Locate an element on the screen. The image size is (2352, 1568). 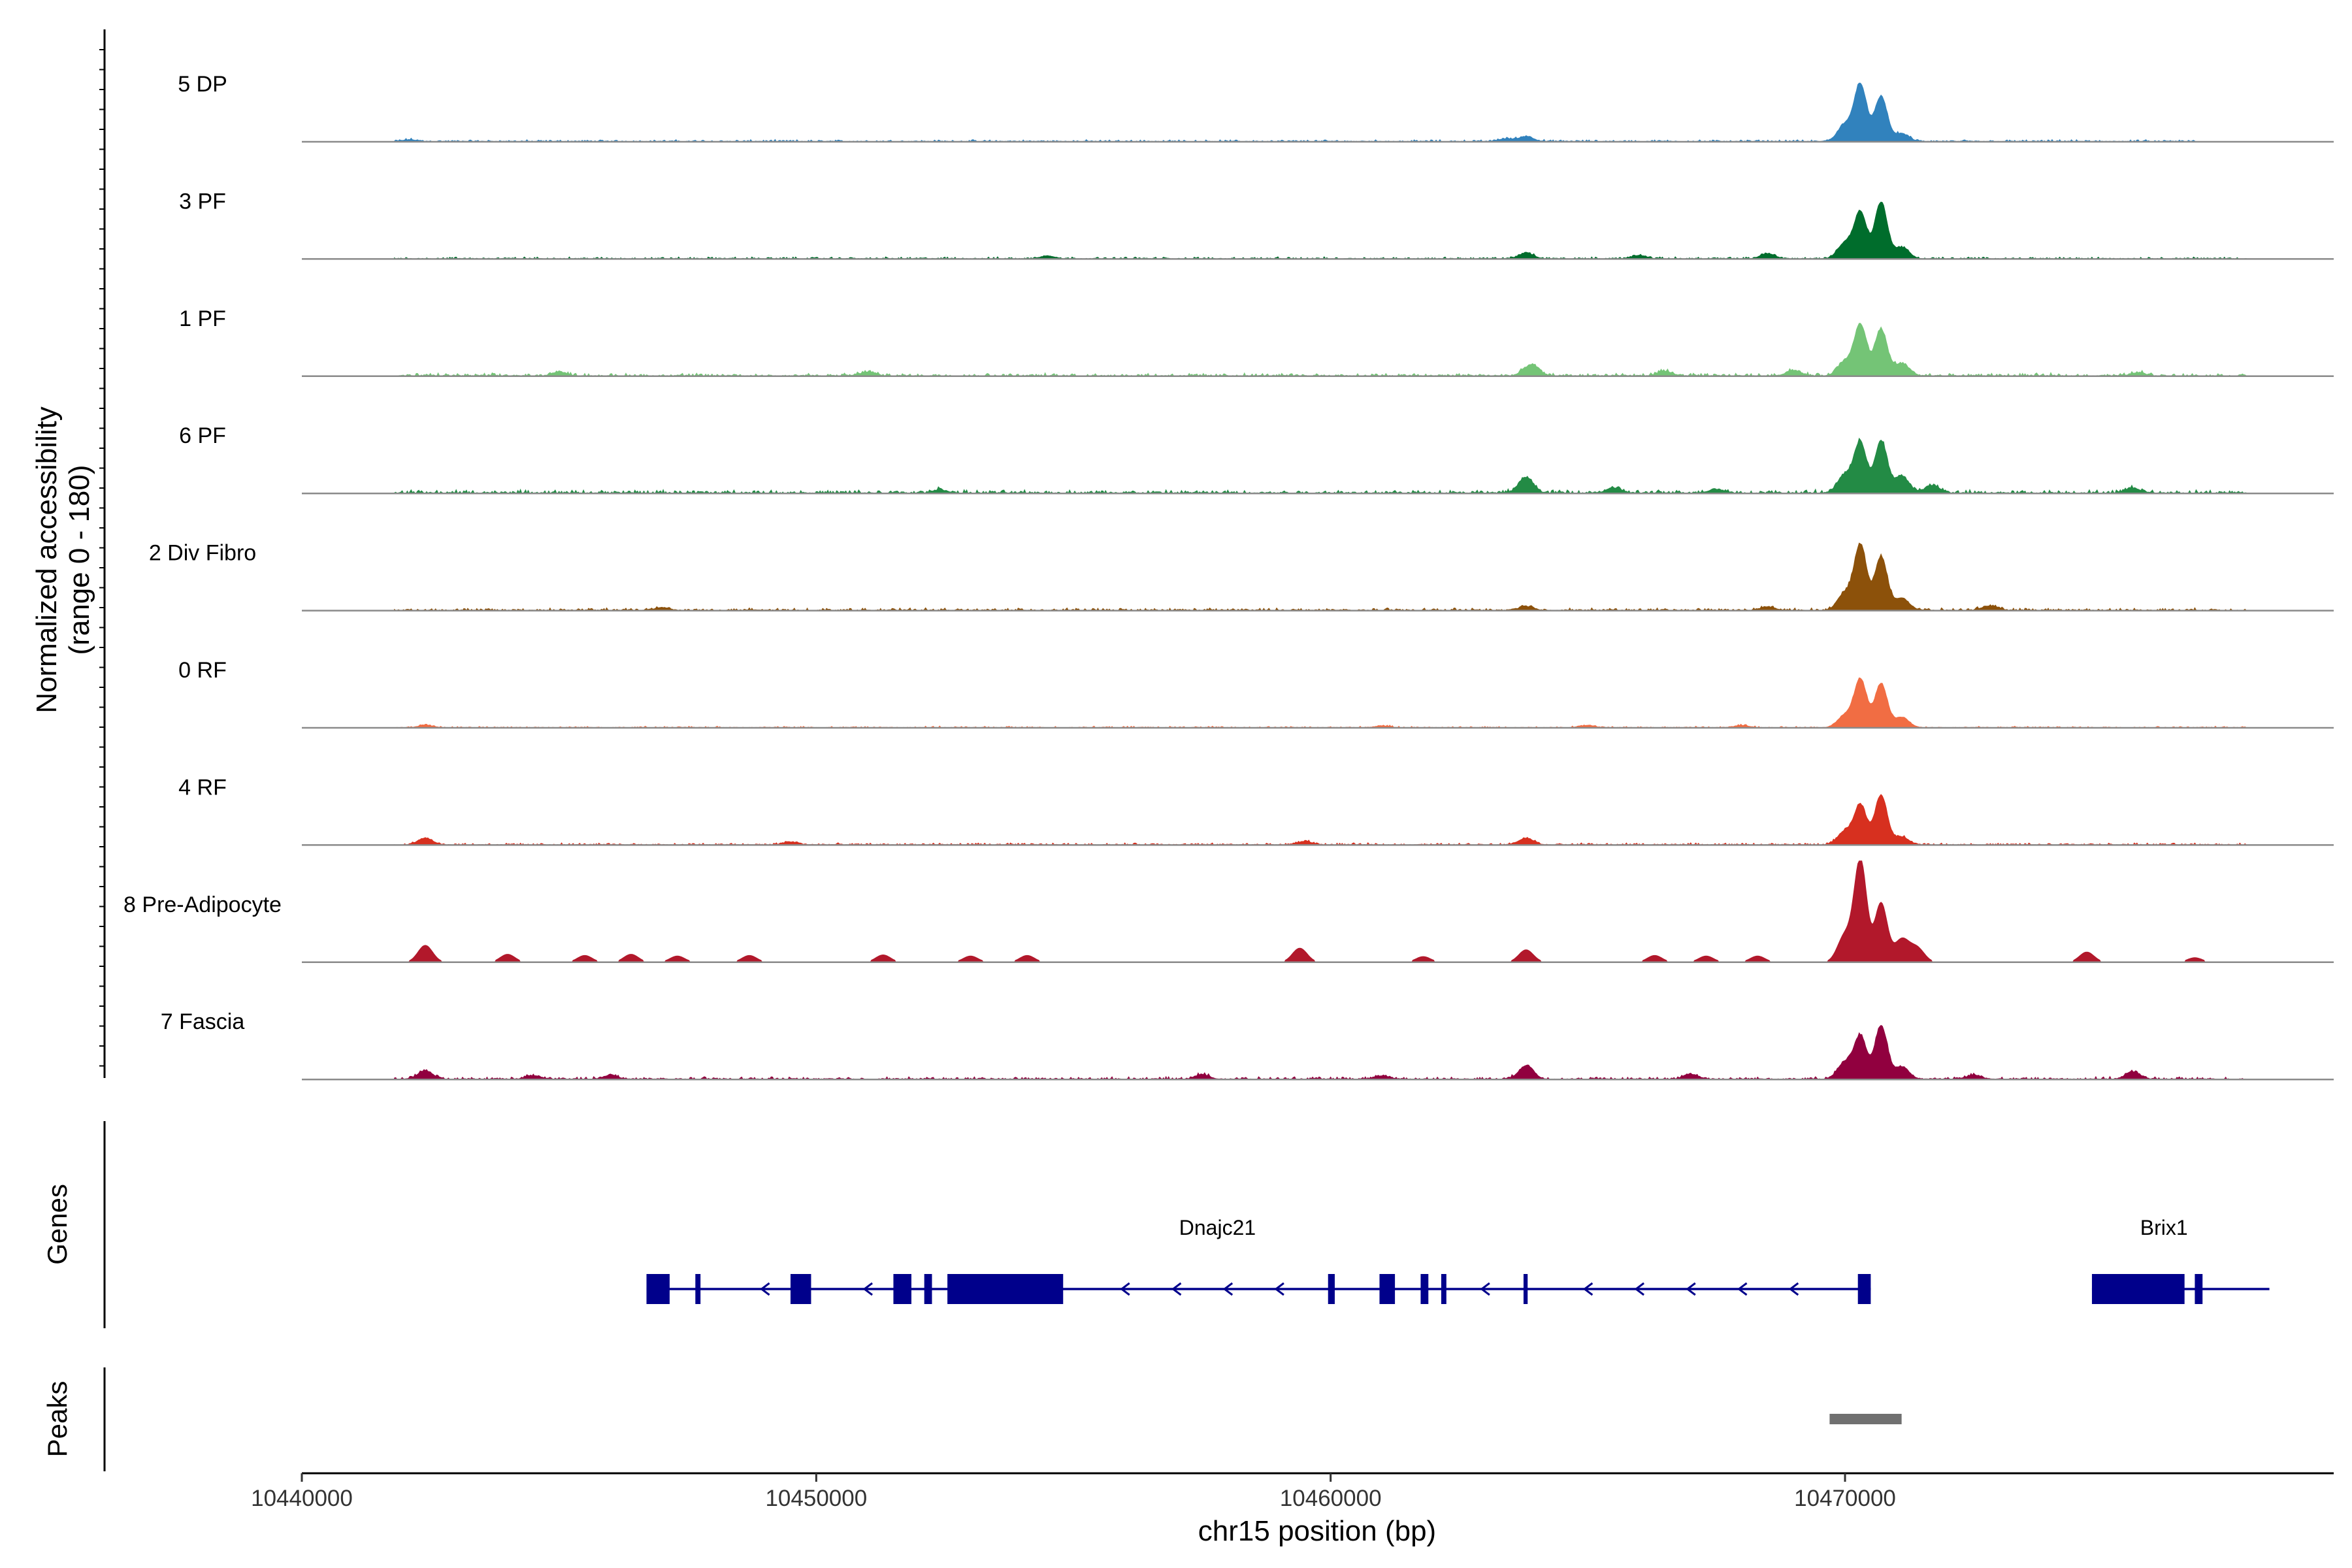
track-label: 7 Fascia is located at coordinates (203, 1021).